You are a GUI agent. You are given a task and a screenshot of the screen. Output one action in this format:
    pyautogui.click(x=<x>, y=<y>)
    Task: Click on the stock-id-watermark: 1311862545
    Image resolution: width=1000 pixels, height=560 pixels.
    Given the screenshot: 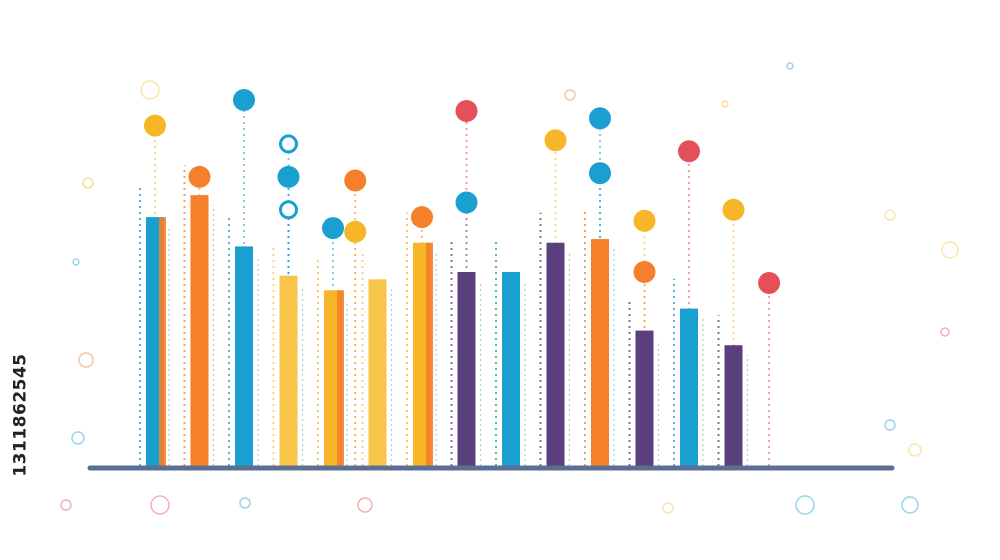 What is the action you would take?
    pyautogui.click(x=21, y=415)
    